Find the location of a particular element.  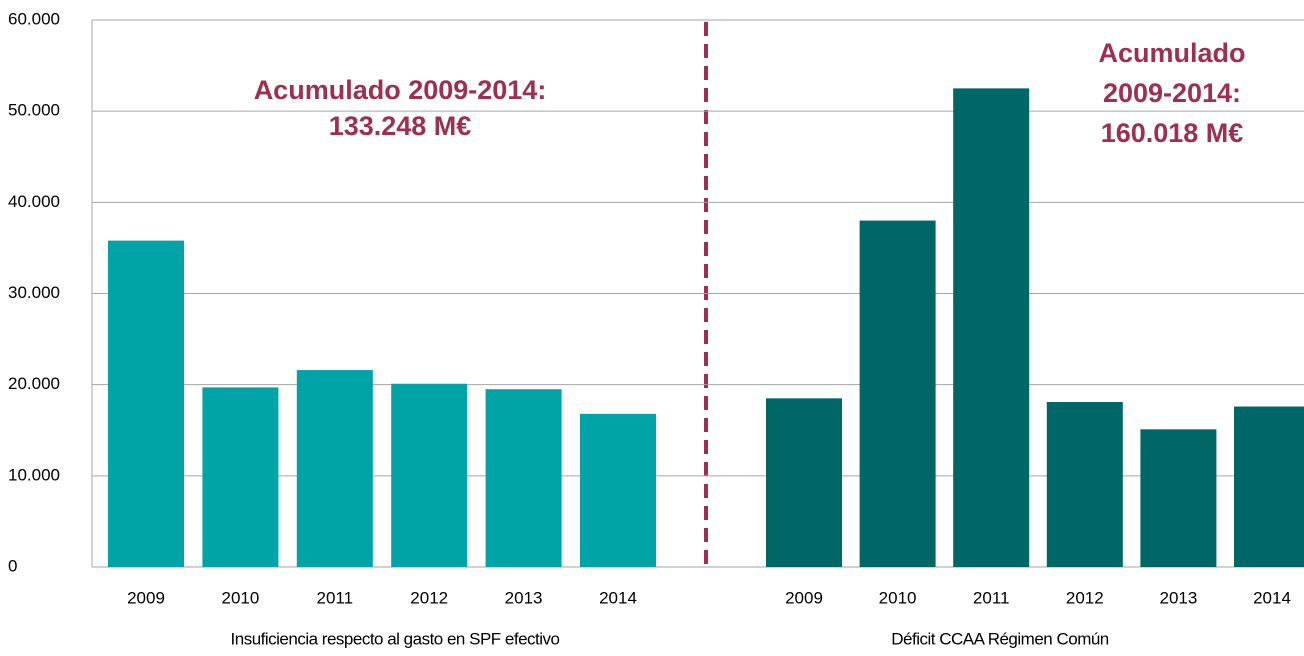

y-tick-label: 50.000 is located at coordinates (34, 110).